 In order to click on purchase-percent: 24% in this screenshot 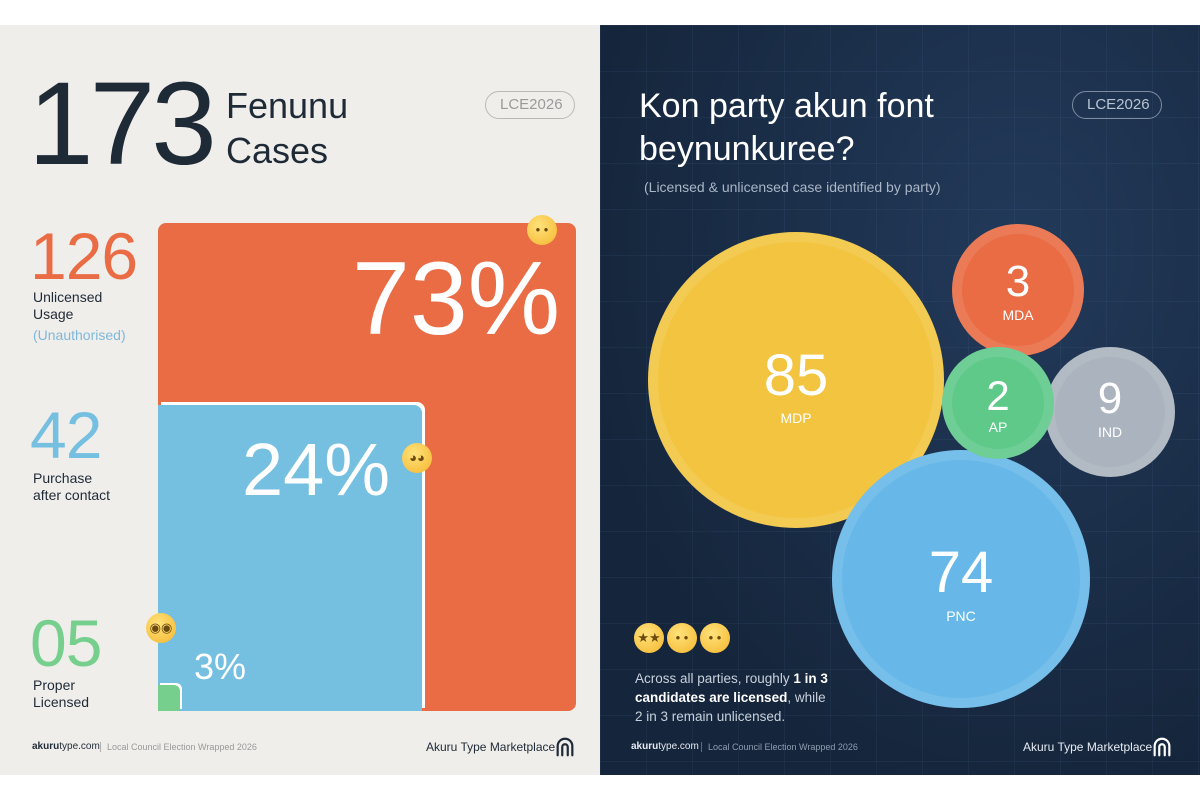, I will do `click(316, 469)`.